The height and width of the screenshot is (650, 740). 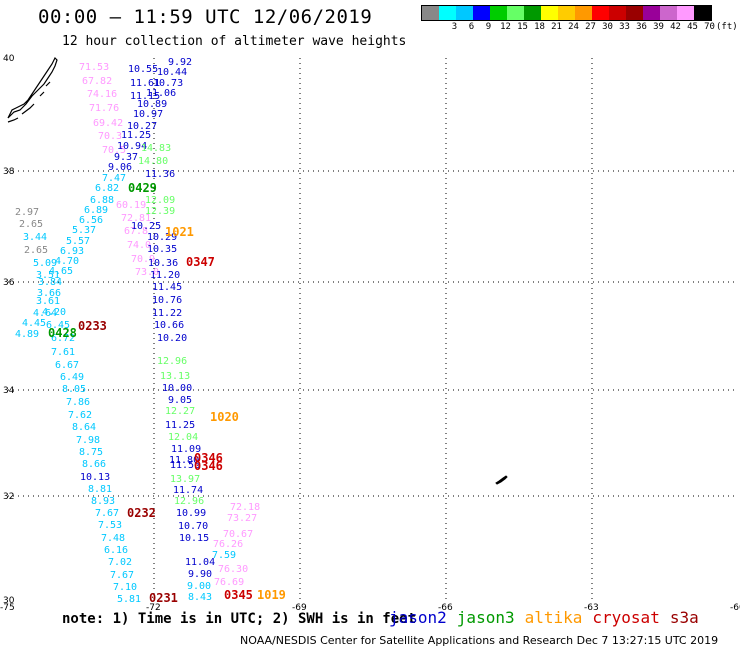 I want to click on pass-time-label: 1019, so click(x=271, y=595).